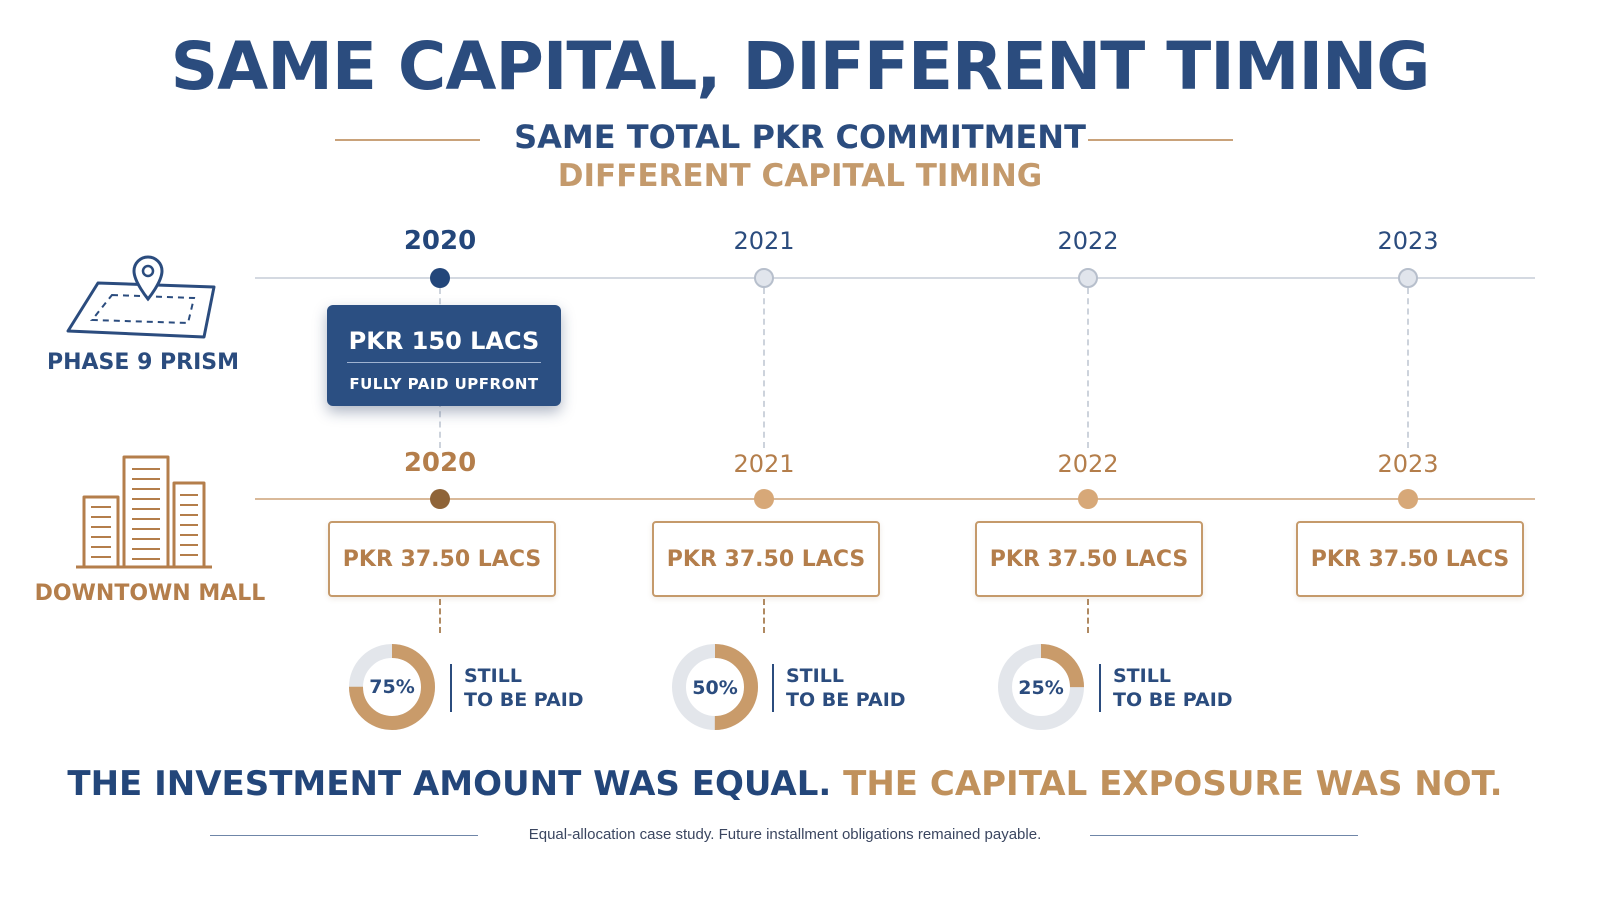 This screenshot has width=1600, height=900. What do you see at coordinates (141, 297) in the screenshot?
I see `map-pin-icon` at bounding box center [141, 297].